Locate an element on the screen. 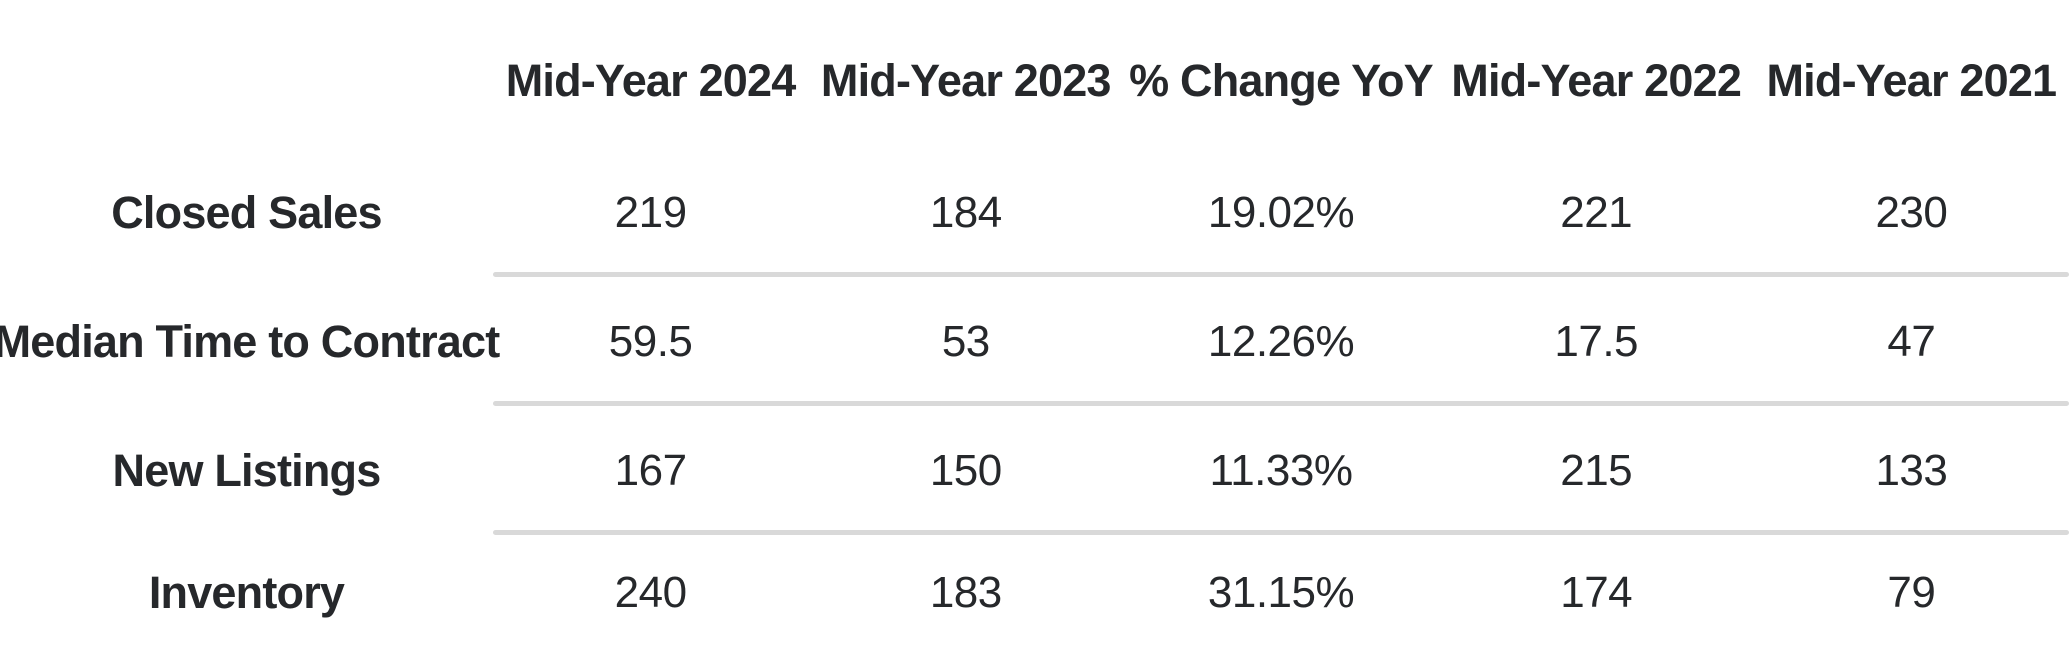 The image size is (2069, 650). row-label-median-time-to-contract: Median Time to Contract is located at coordinates (250, 341).